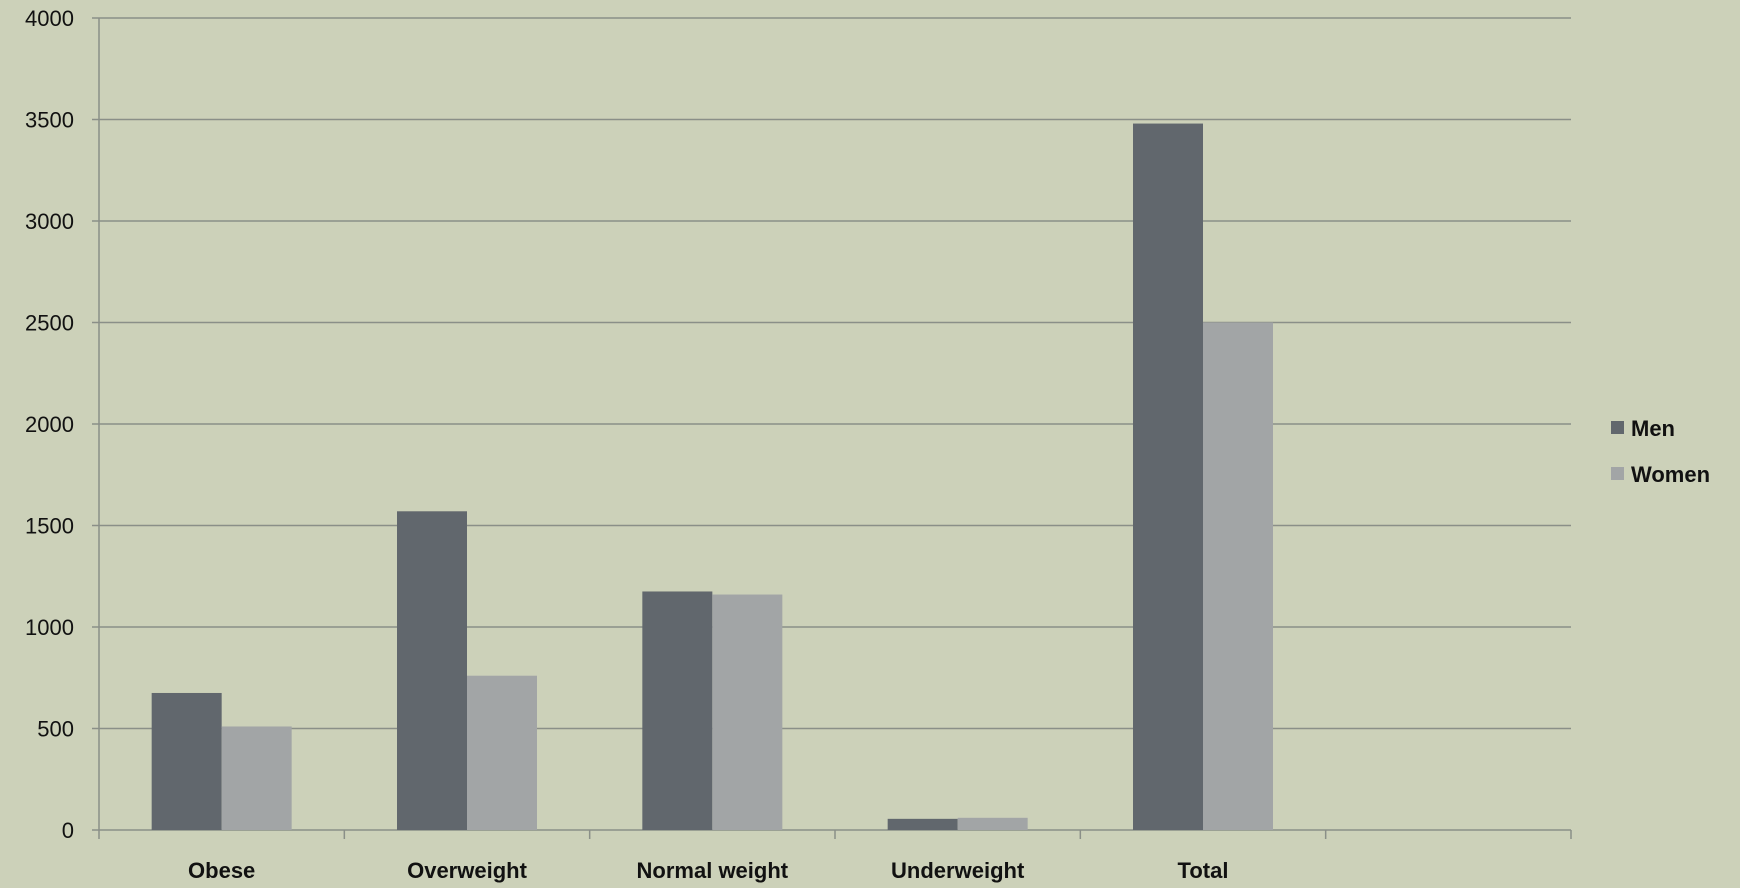 The width and height of the screenshot is (1740, 888). Describe the element at coordinates (256, 778) in the screenshot. I see `bar-women-obese` at that location.